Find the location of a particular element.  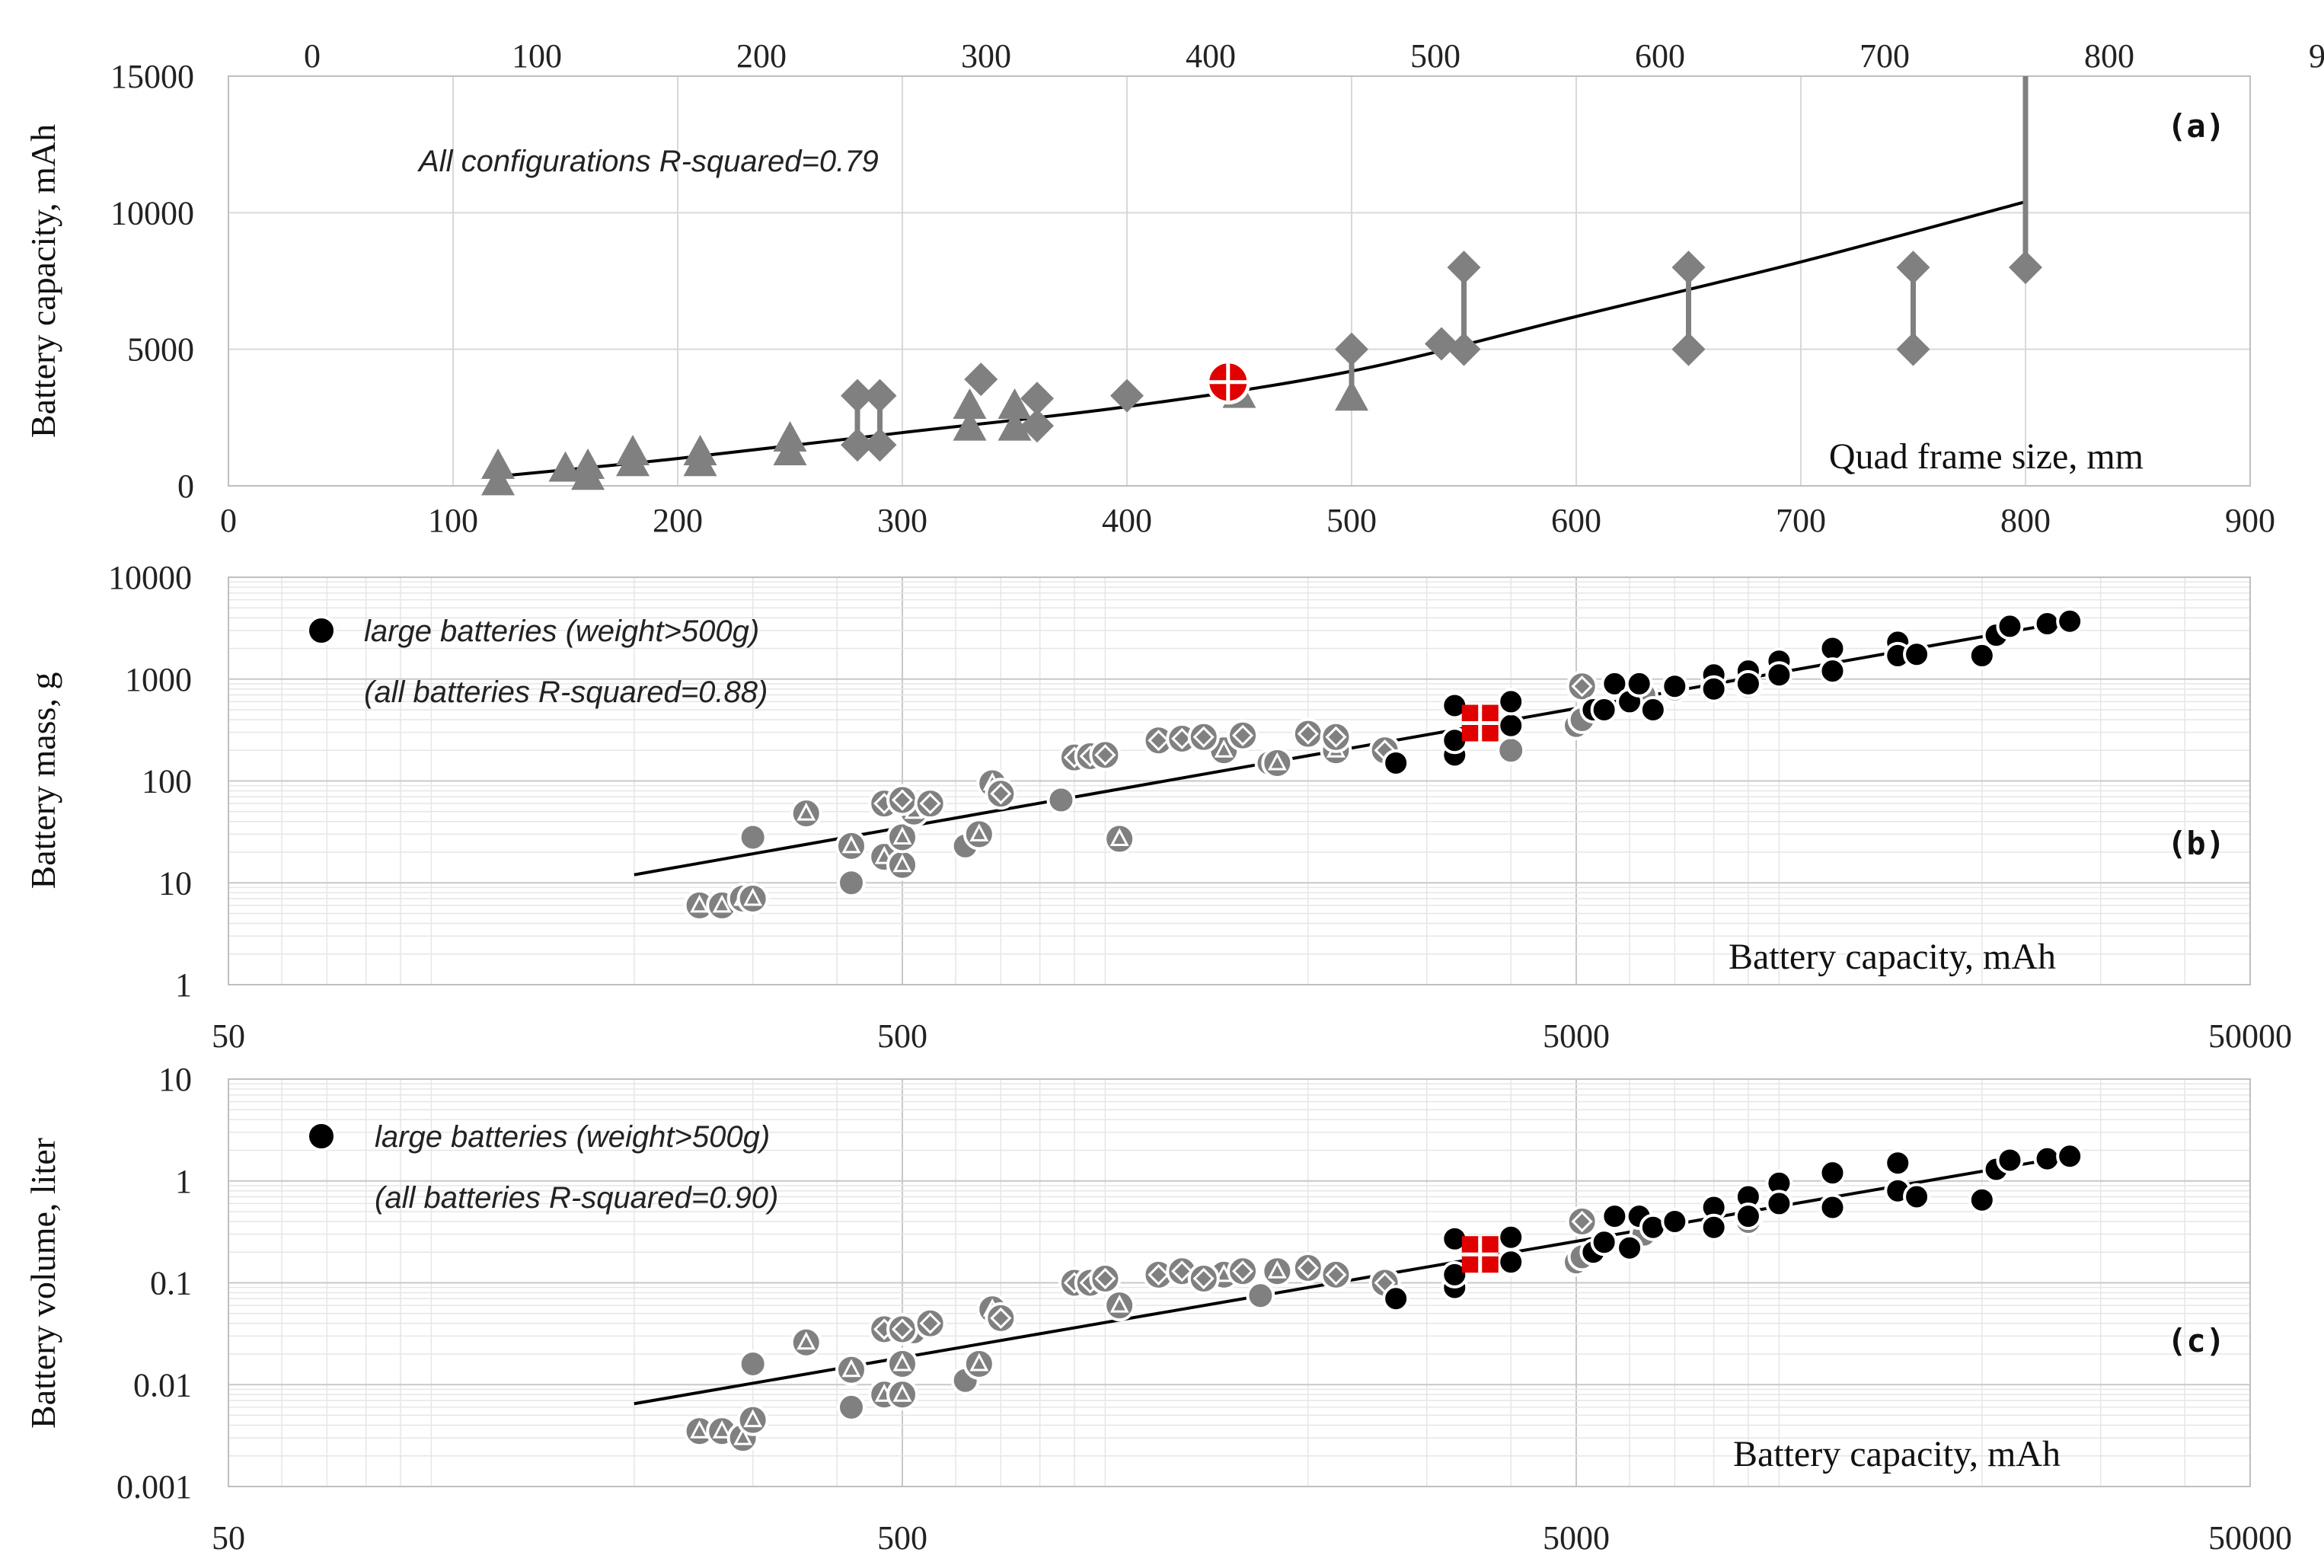

panel-a-label: (a) is located at coordinates (2196, 126).